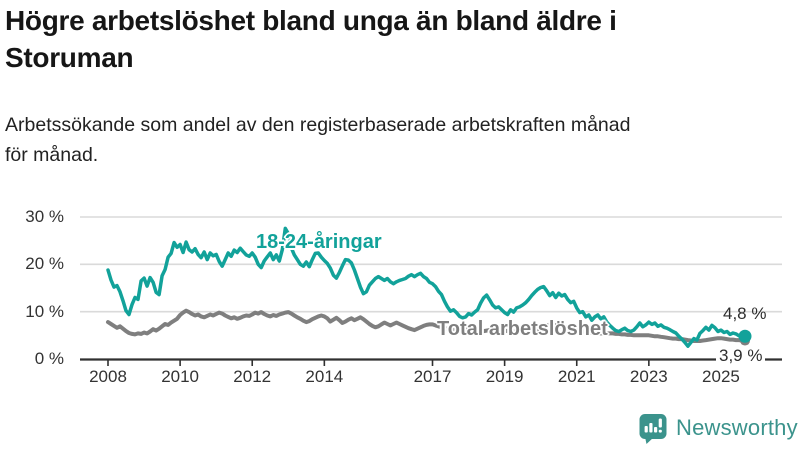 The image size is (800, 451). I want to click on y-tick-label: 0 %, so click(49, 358).